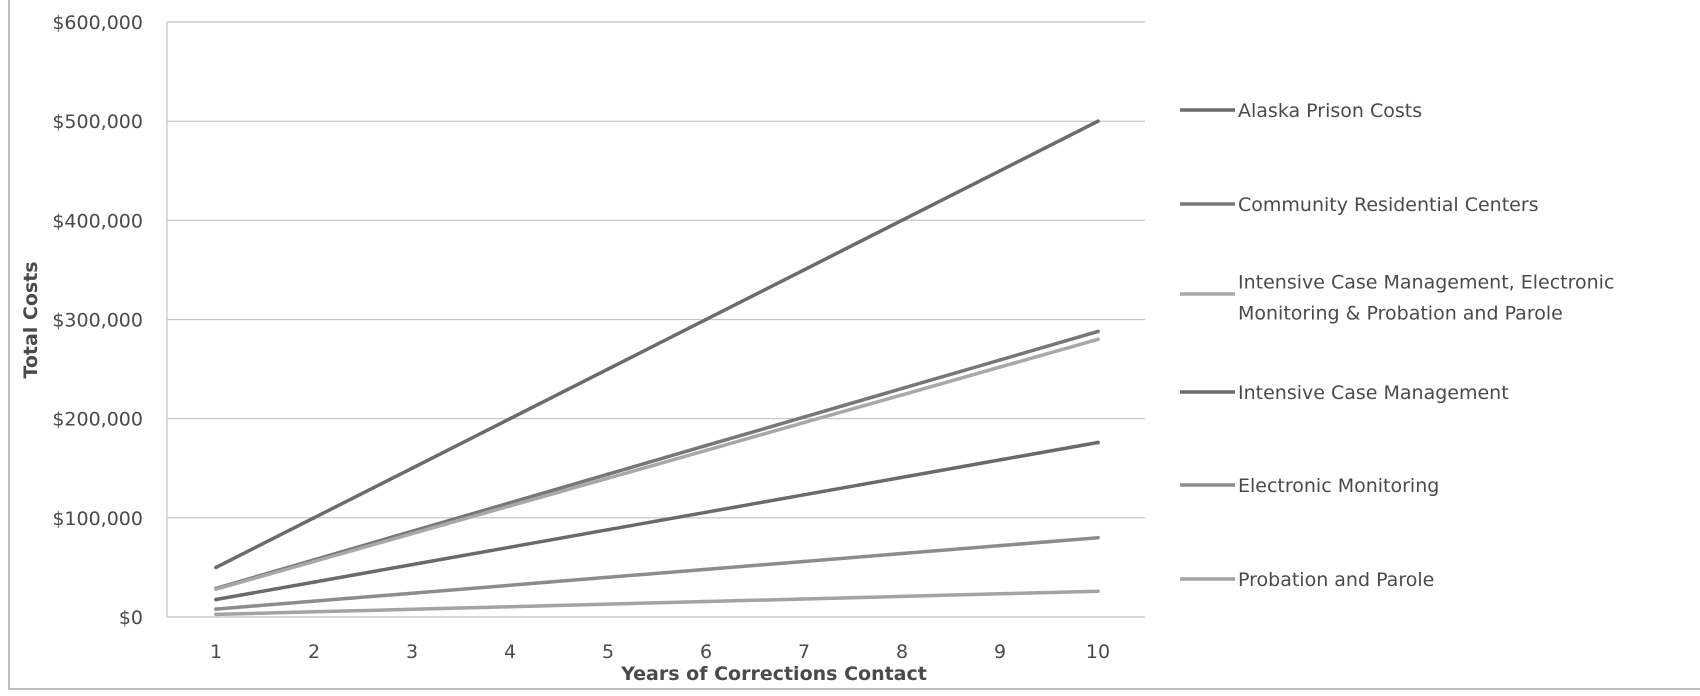 The height and width of the screenshot is (696, 1700). What do you see at coordinates (412, 652) in the screenshot?
I see `x-tick-label: 3` at bounding box center [412, 652].